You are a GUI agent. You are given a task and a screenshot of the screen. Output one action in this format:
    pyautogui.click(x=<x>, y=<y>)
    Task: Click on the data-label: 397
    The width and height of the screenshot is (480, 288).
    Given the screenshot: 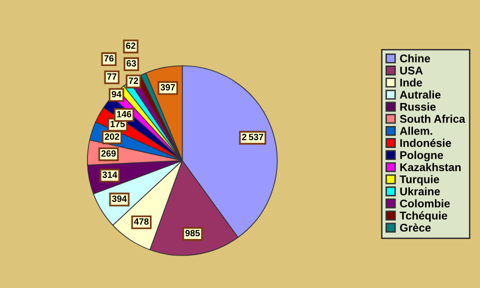 What is the action you would take?
    pyautogui.click(x=167, y=87)
    